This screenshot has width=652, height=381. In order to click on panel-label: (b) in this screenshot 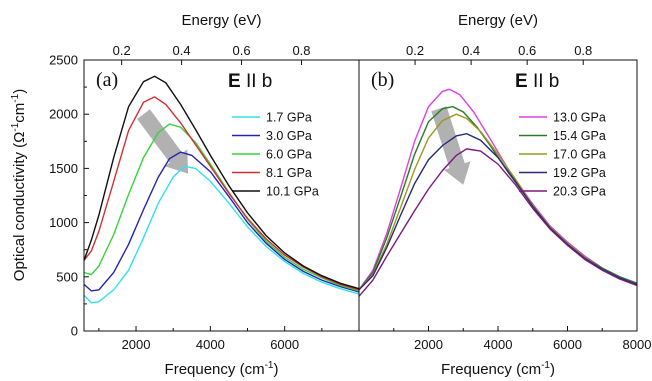, I will do `click(382, 80)`.